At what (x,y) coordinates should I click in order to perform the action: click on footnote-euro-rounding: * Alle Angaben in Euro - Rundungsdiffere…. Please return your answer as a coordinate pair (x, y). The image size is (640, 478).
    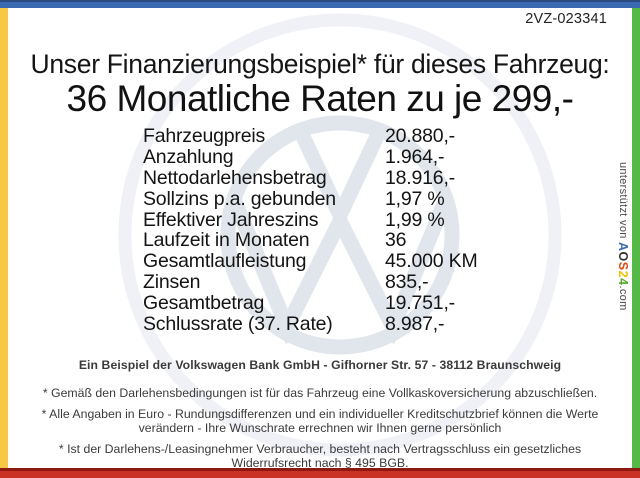
    Looking at the image, I should click on (320, 421).